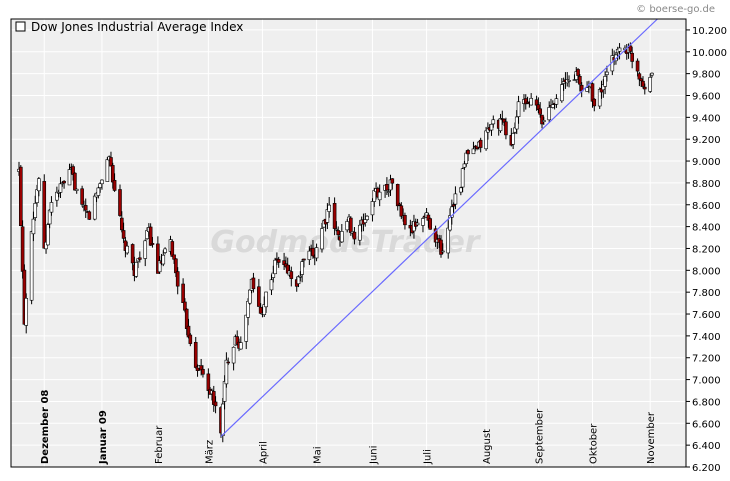  What do you see at coordinates (318, 455) in the screenshot?
I see `x-month-label: Mai` at bounding box center [318, 455].